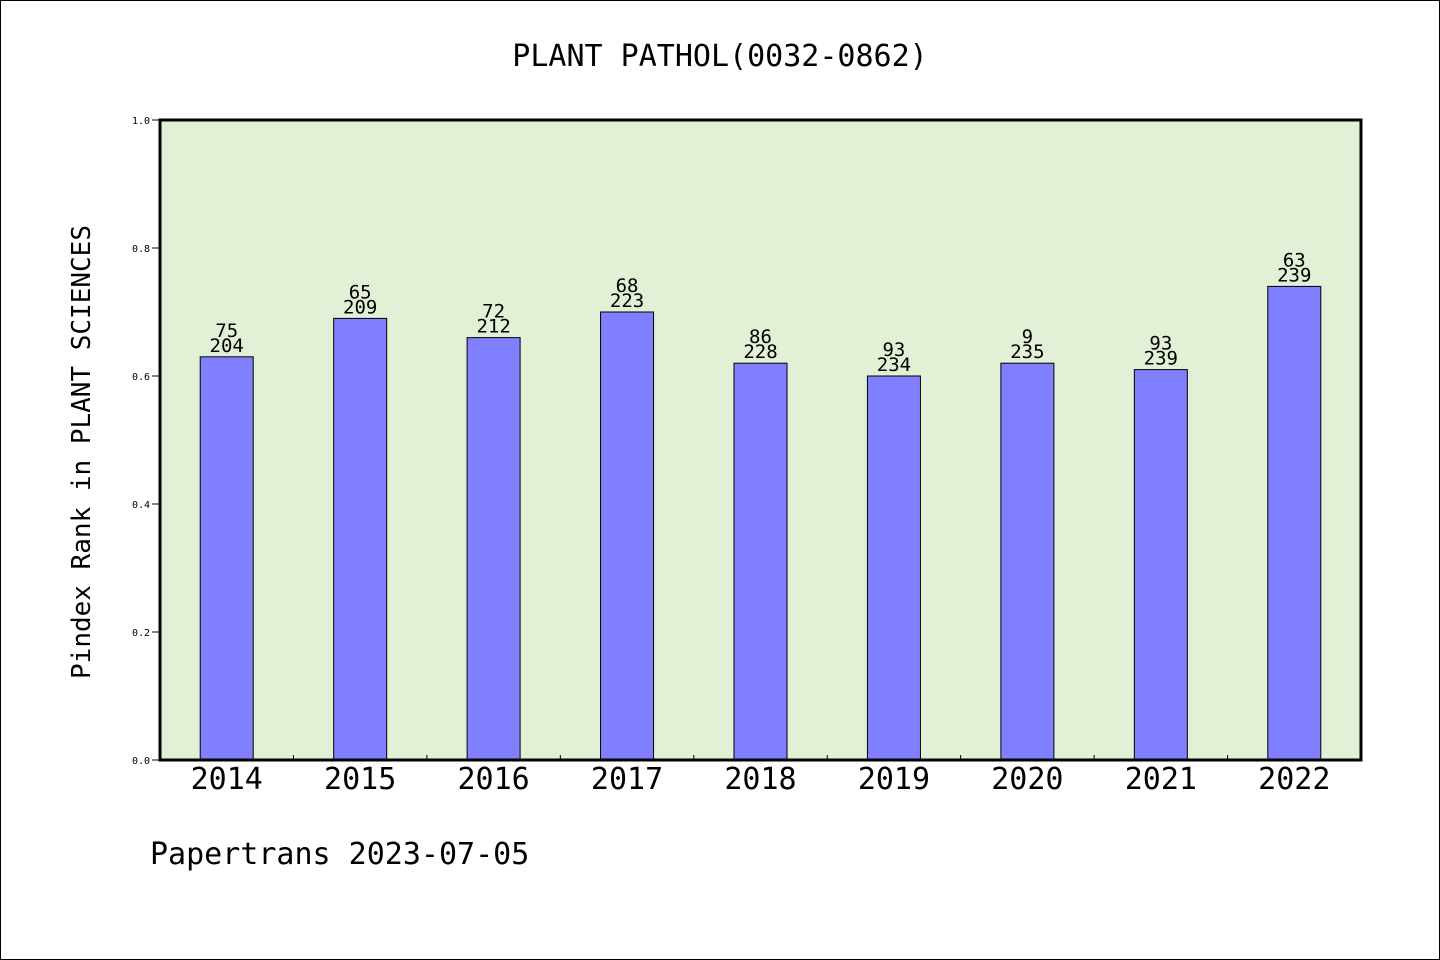 This screenshot has height=960, width=1440. Describe the element at coordinates (1161, 779) in the screenshot. I see `x-tick-label: 2021` at that location.